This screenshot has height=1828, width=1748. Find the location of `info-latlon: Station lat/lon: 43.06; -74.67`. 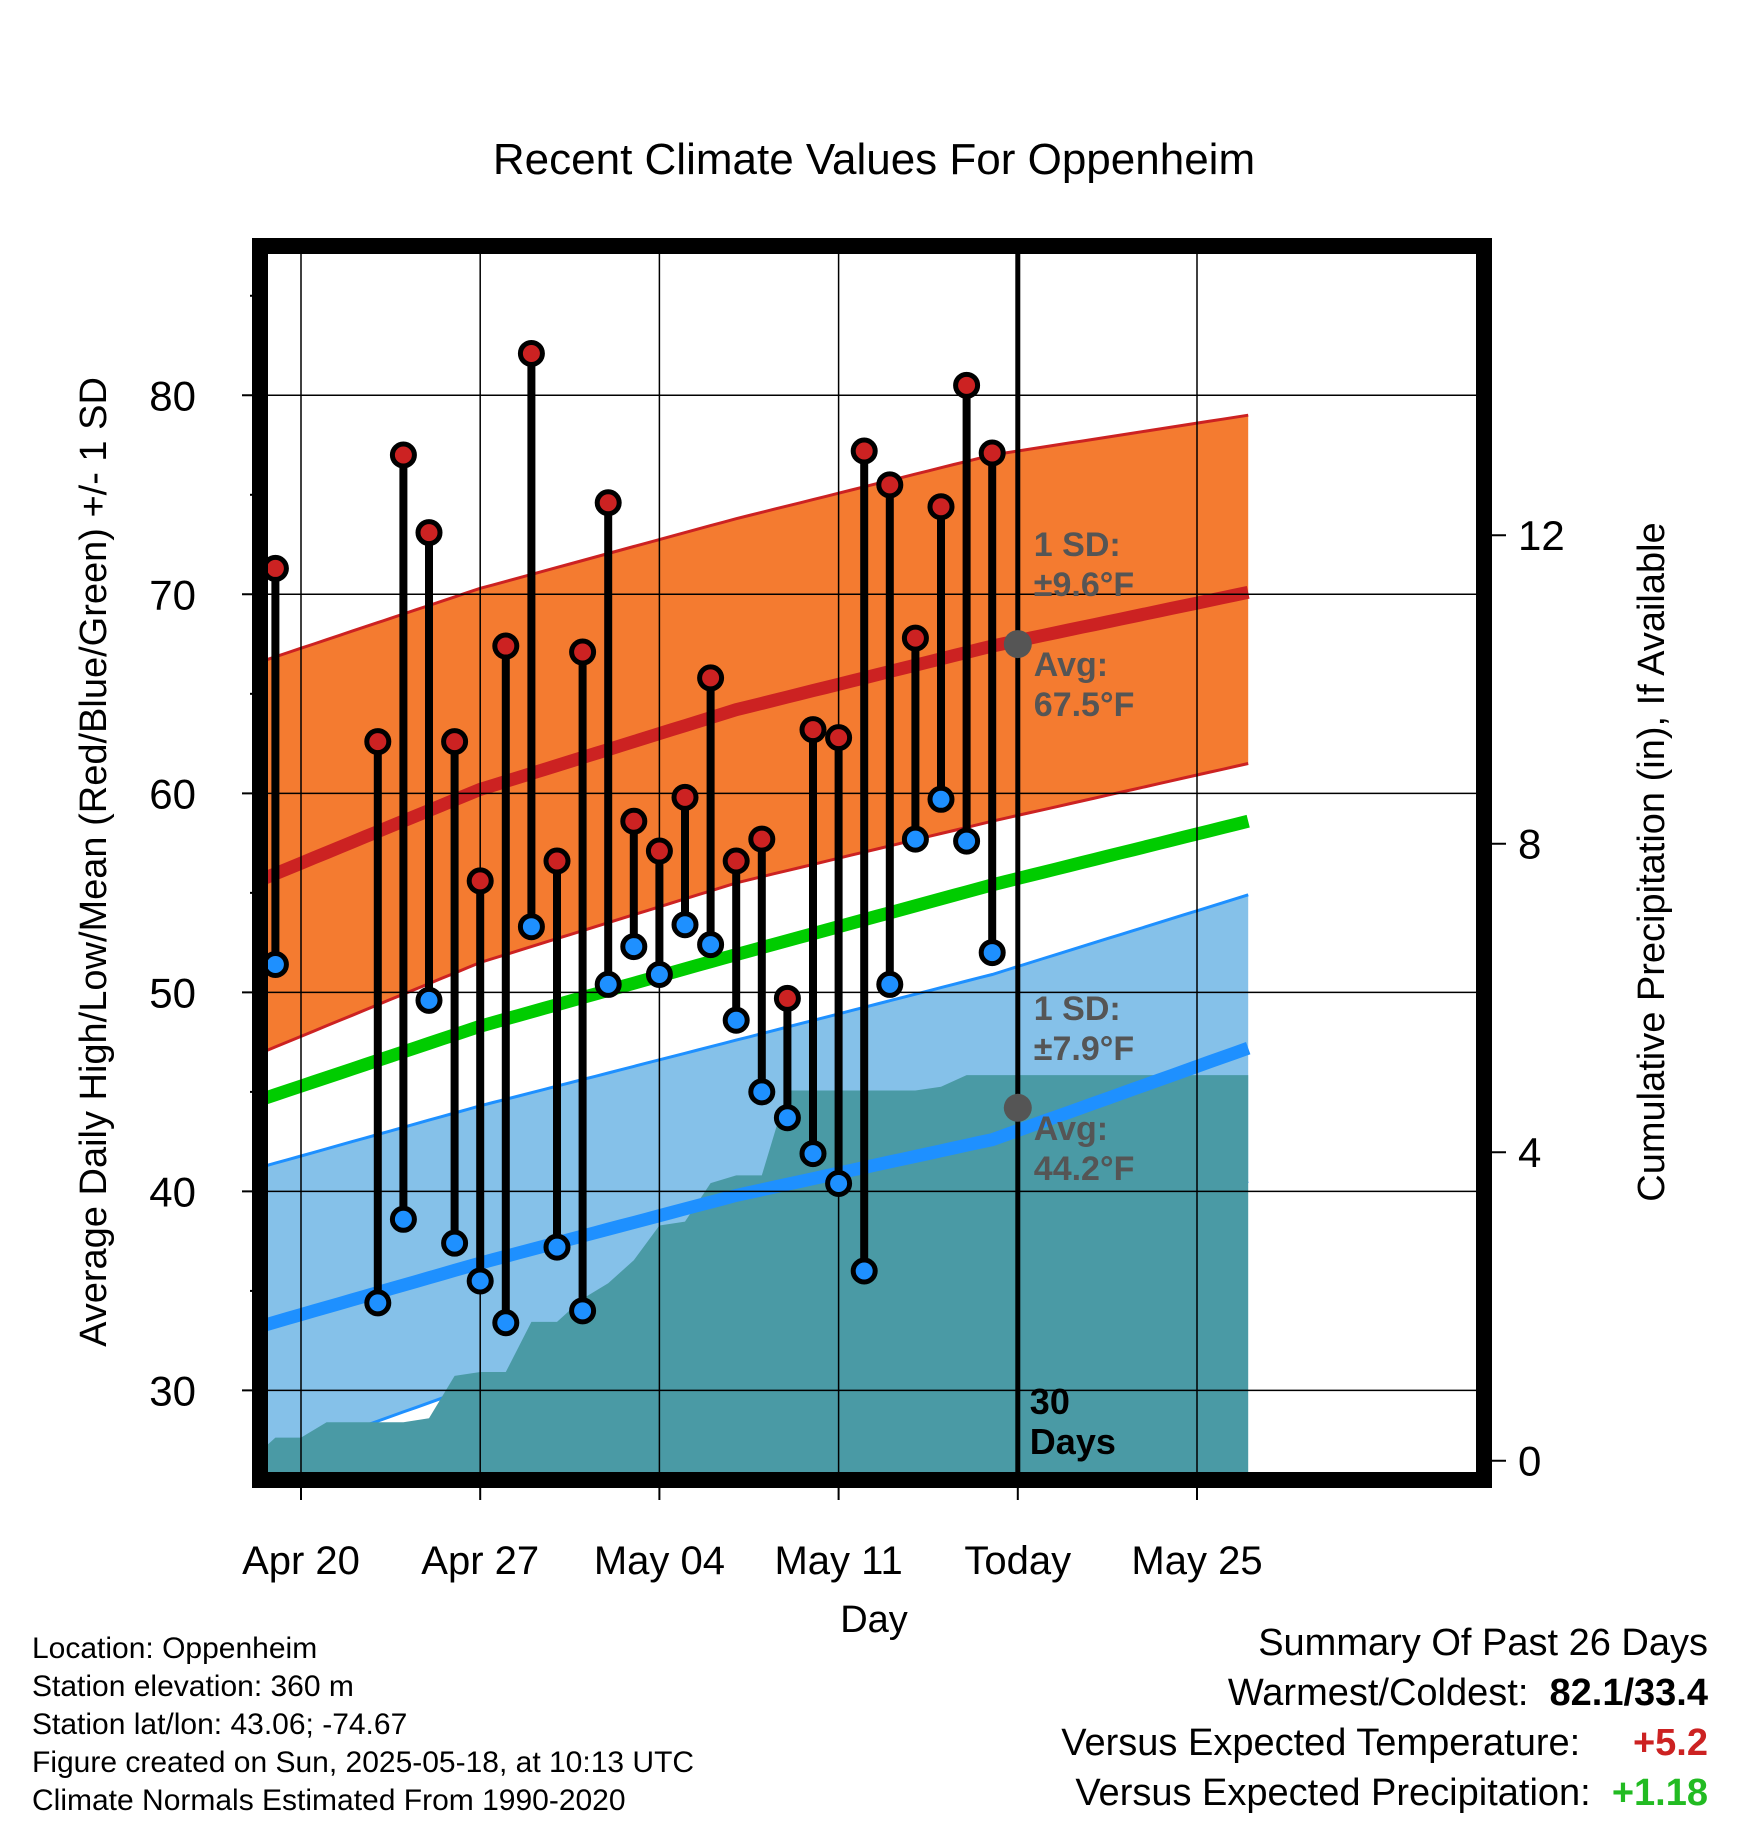

info-latlon: Station lat/lon: 43.06; -74.67 is located at coordinates (220, 1724).